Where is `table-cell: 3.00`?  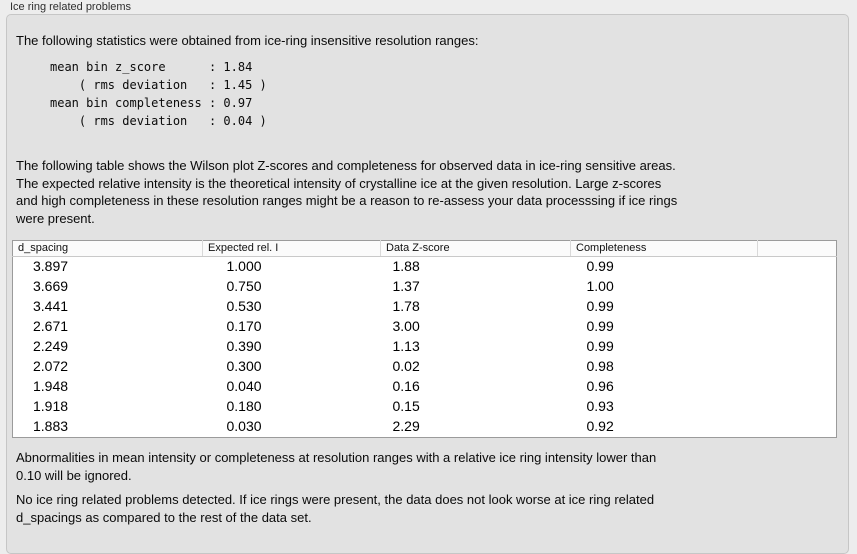
table-cell: 3.00 is located at coordinates (406, 326).